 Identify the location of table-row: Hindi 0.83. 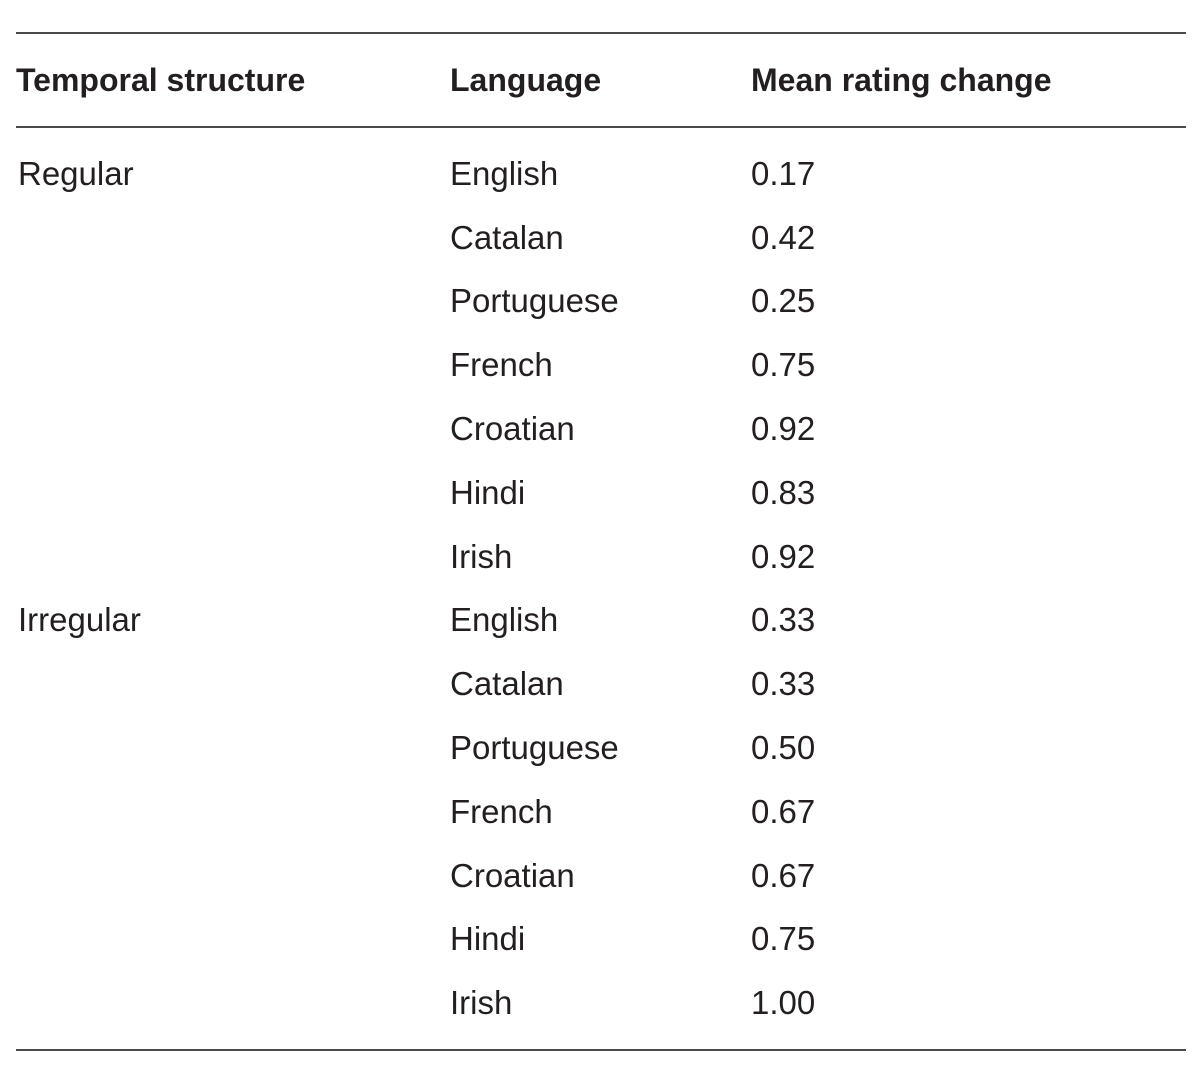
(601, 493).